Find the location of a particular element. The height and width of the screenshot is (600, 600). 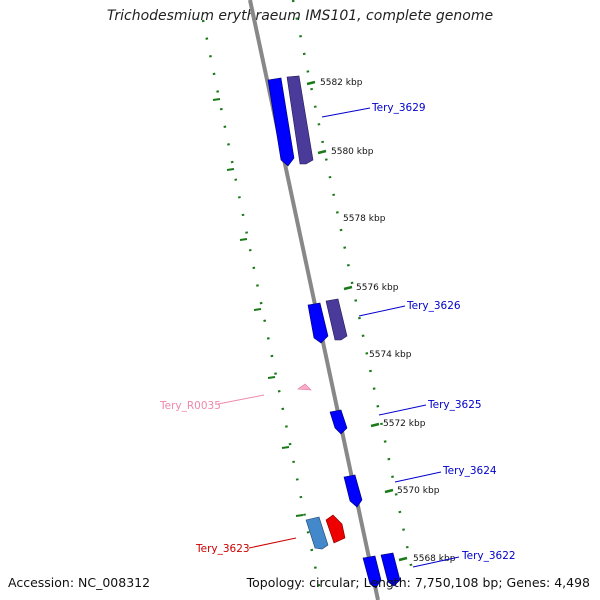

gene-arrow-cds-light is located at coordinates (317, 533).